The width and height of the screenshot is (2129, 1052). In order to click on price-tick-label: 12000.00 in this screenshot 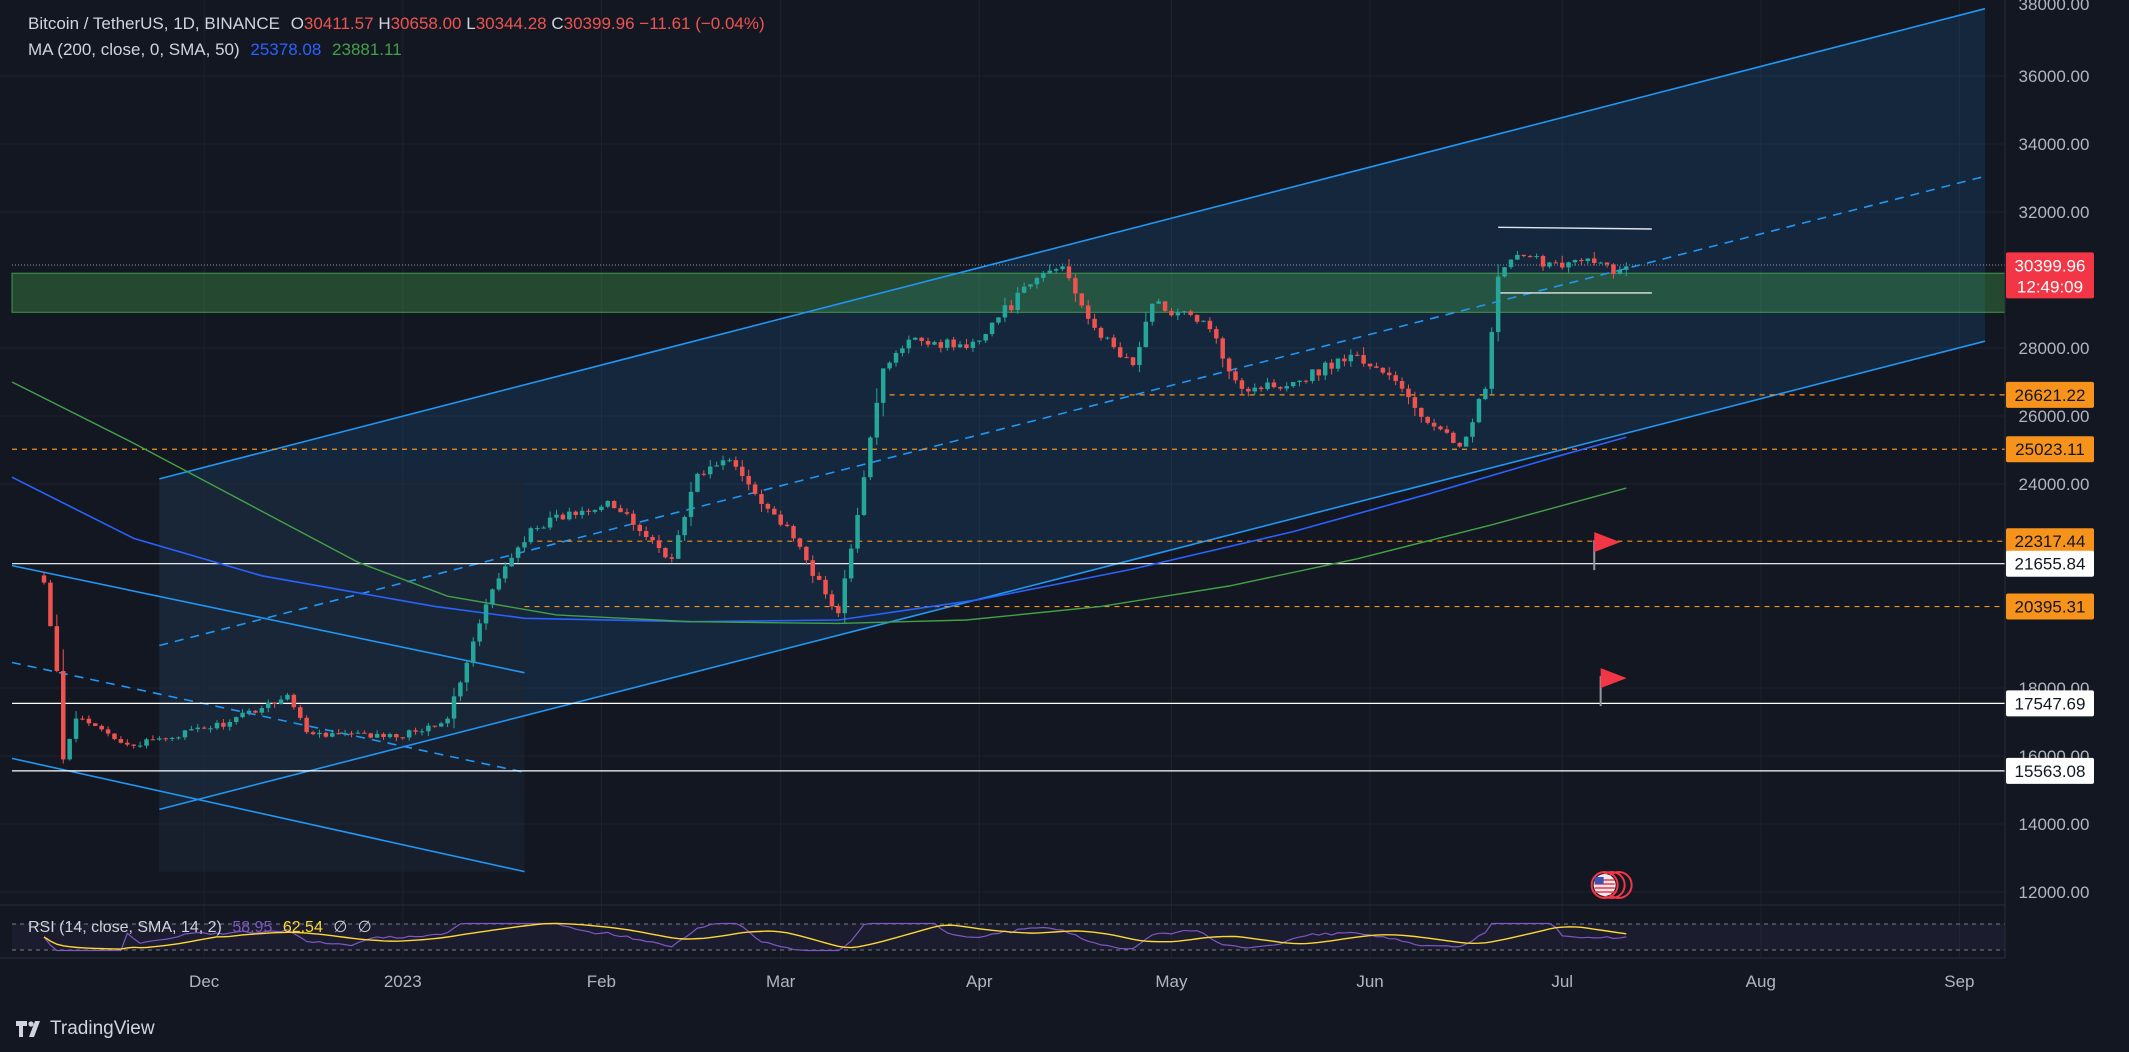, I will do `click(2054, 892)`.